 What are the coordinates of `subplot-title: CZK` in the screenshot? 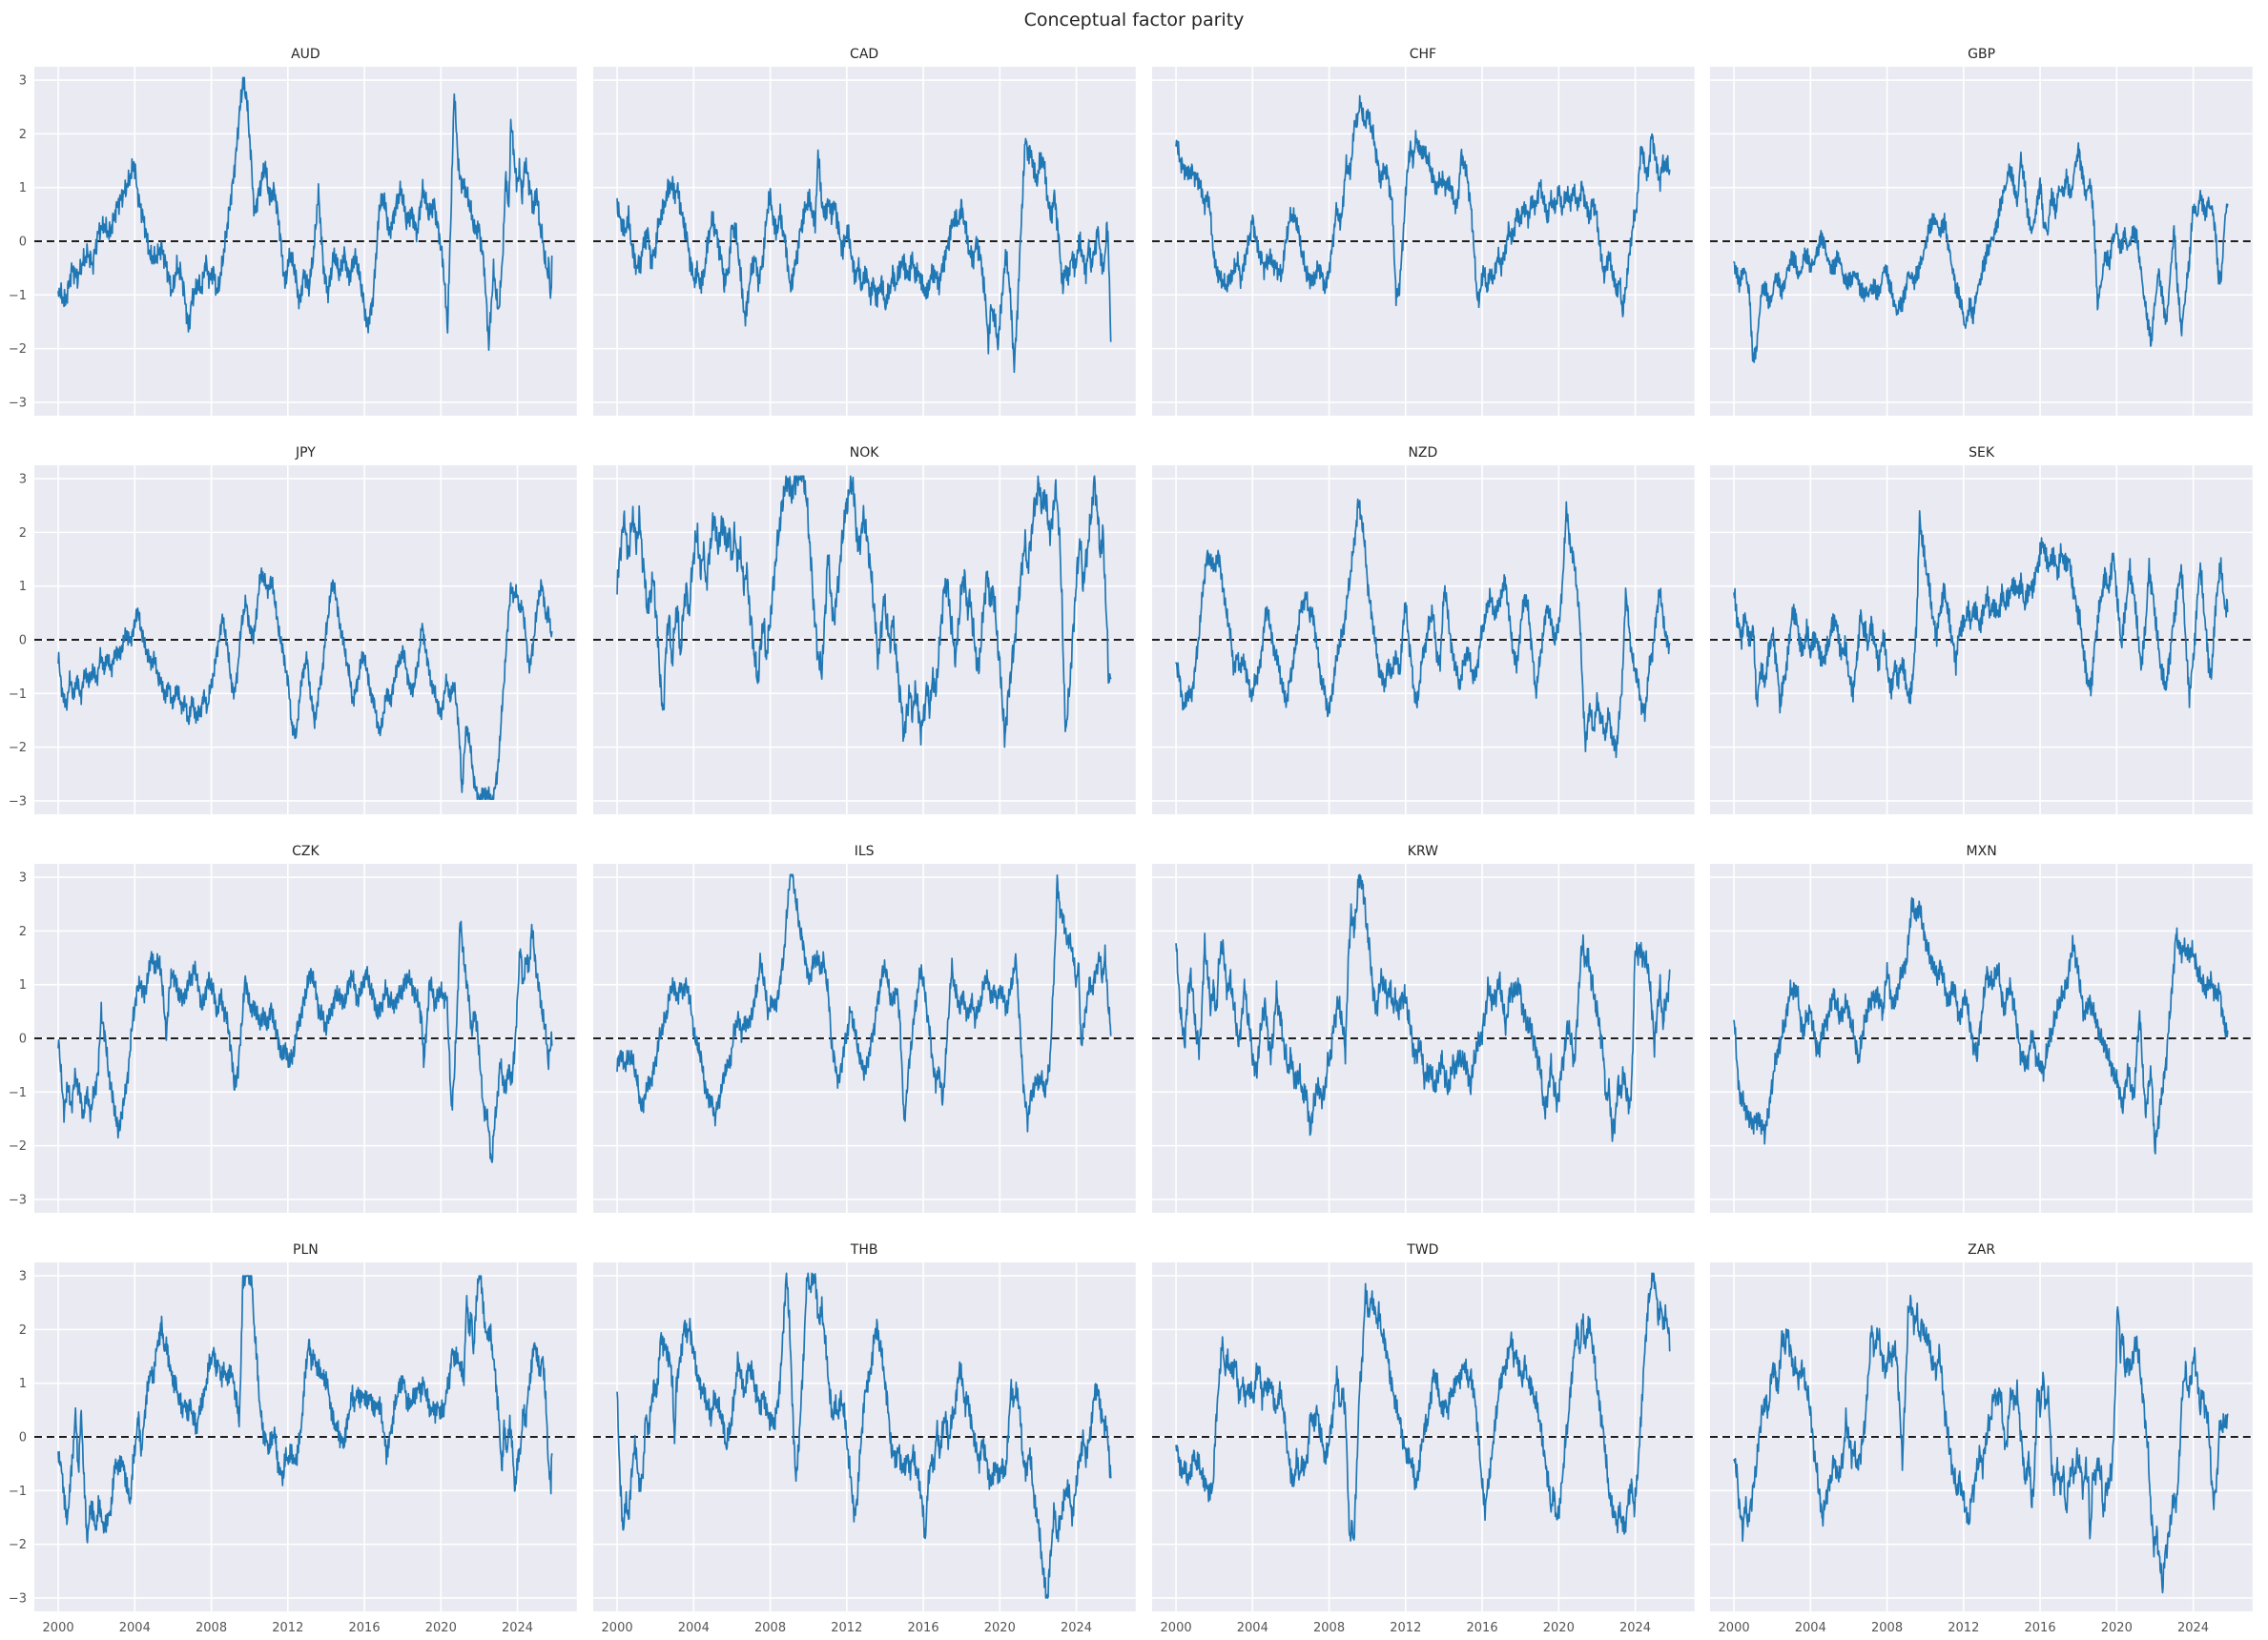 It's located at (306, 852).